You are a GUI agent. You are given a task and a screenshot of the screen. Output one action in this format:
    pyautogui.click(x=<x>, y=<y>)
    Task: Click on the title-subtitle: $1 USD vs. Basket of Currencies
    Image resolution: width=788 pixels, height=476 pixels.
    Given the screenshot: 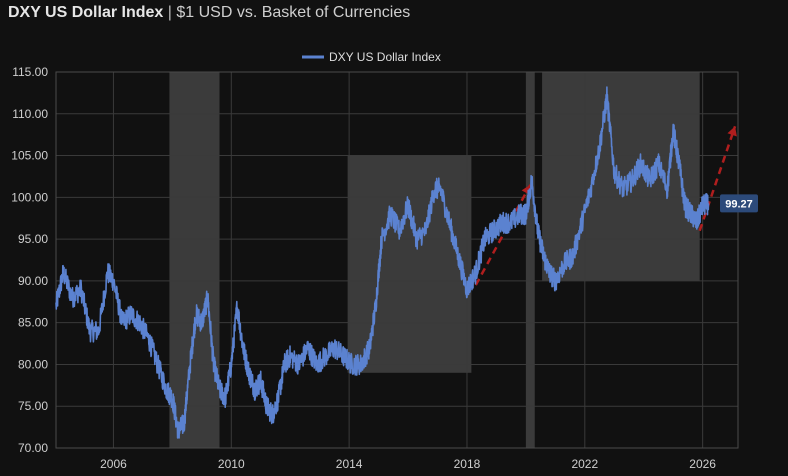 What is the action you would take?
    pyautogui.click(x=293, y=12)
    